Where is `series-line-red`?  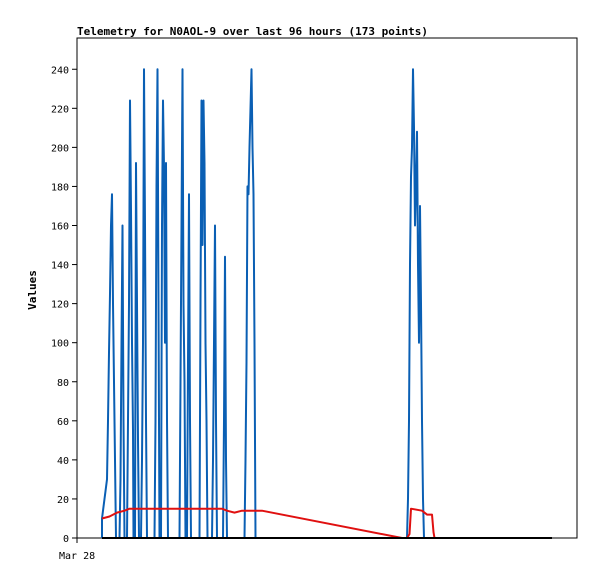 series-line-red is located at coordinates (268, 523).